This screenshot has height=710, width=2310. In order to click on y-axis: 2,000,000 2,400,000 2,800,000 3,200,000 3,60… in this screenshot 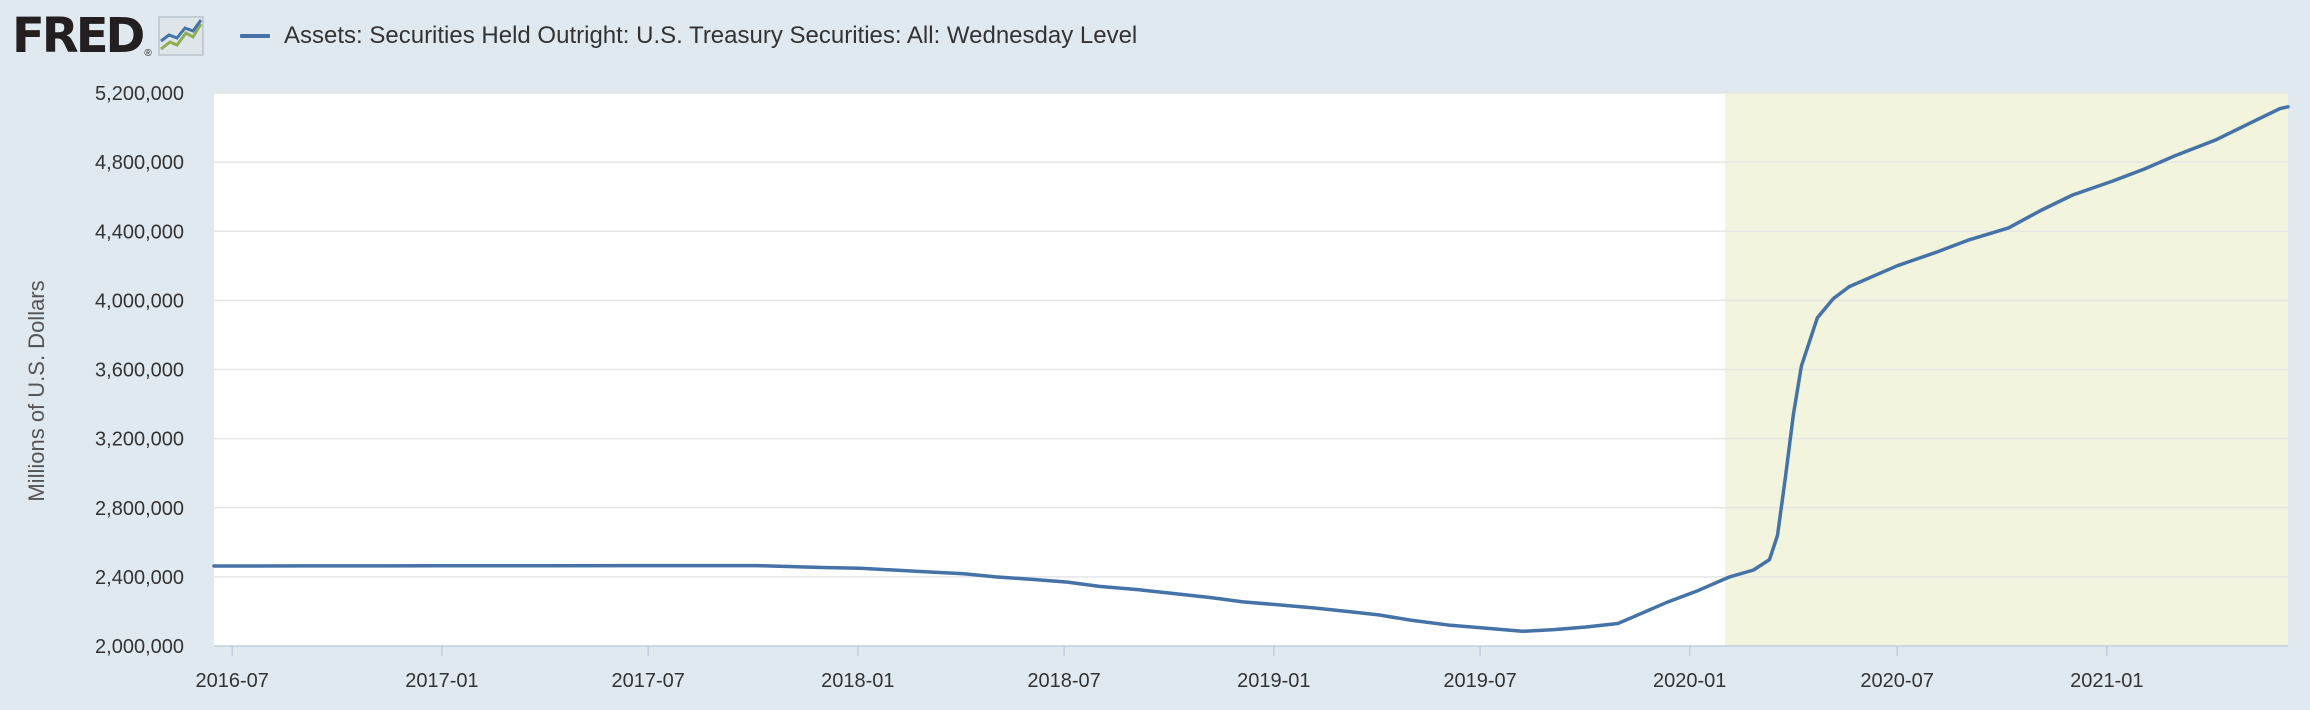, I will do `click(139, 370)`.